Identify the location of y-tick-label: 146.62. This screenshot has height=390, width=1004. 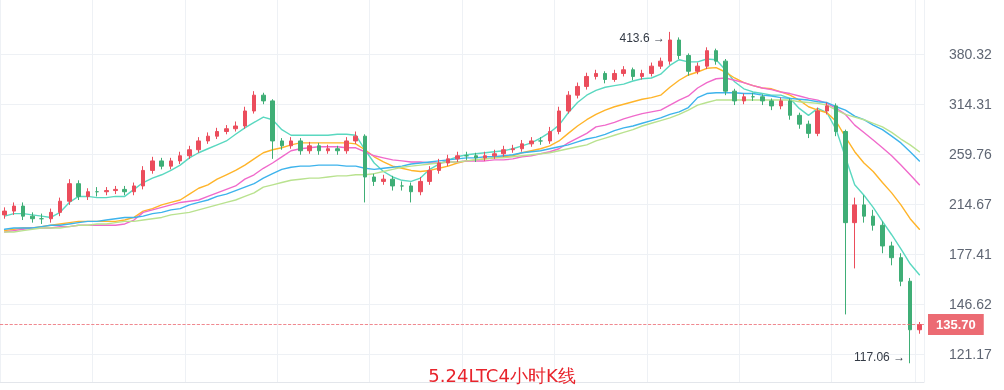
(971, 304).